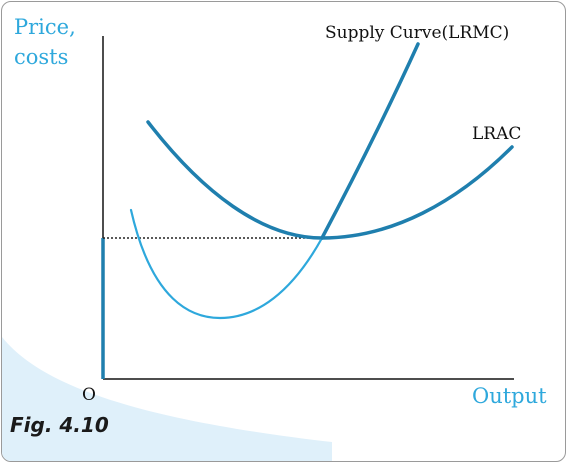 The image size is (567, 463). Describe the element at coordinates (509, 396) in the screenshot. I see `x-axis-label: Output` at that location.